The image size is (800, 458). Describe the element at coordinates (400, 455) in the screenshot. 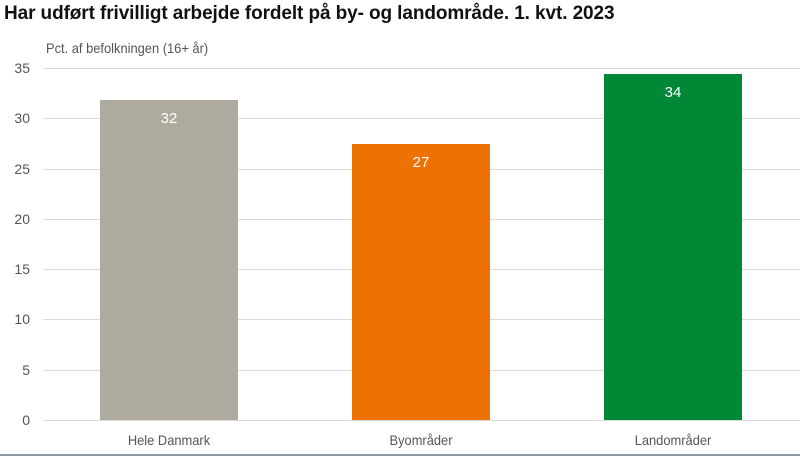

I see `bottom-border` at that location.